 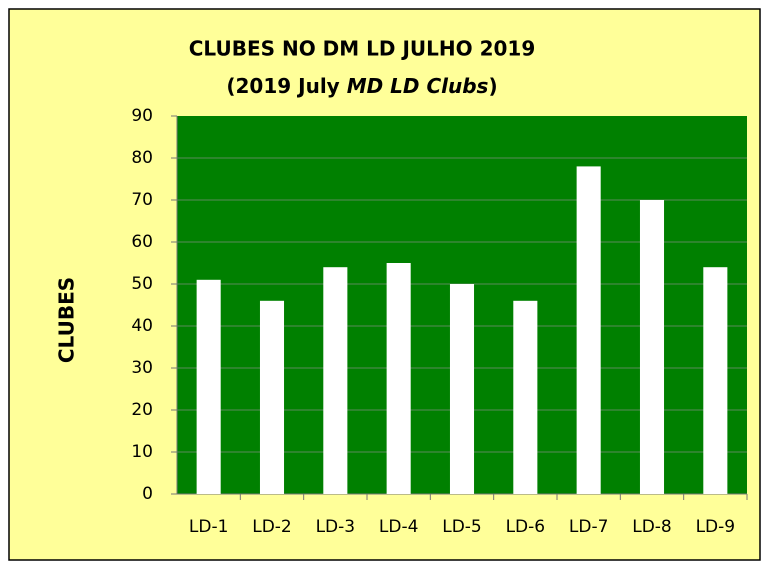 I want to click on y-tick-label: 90, so click(x=142, y=116).